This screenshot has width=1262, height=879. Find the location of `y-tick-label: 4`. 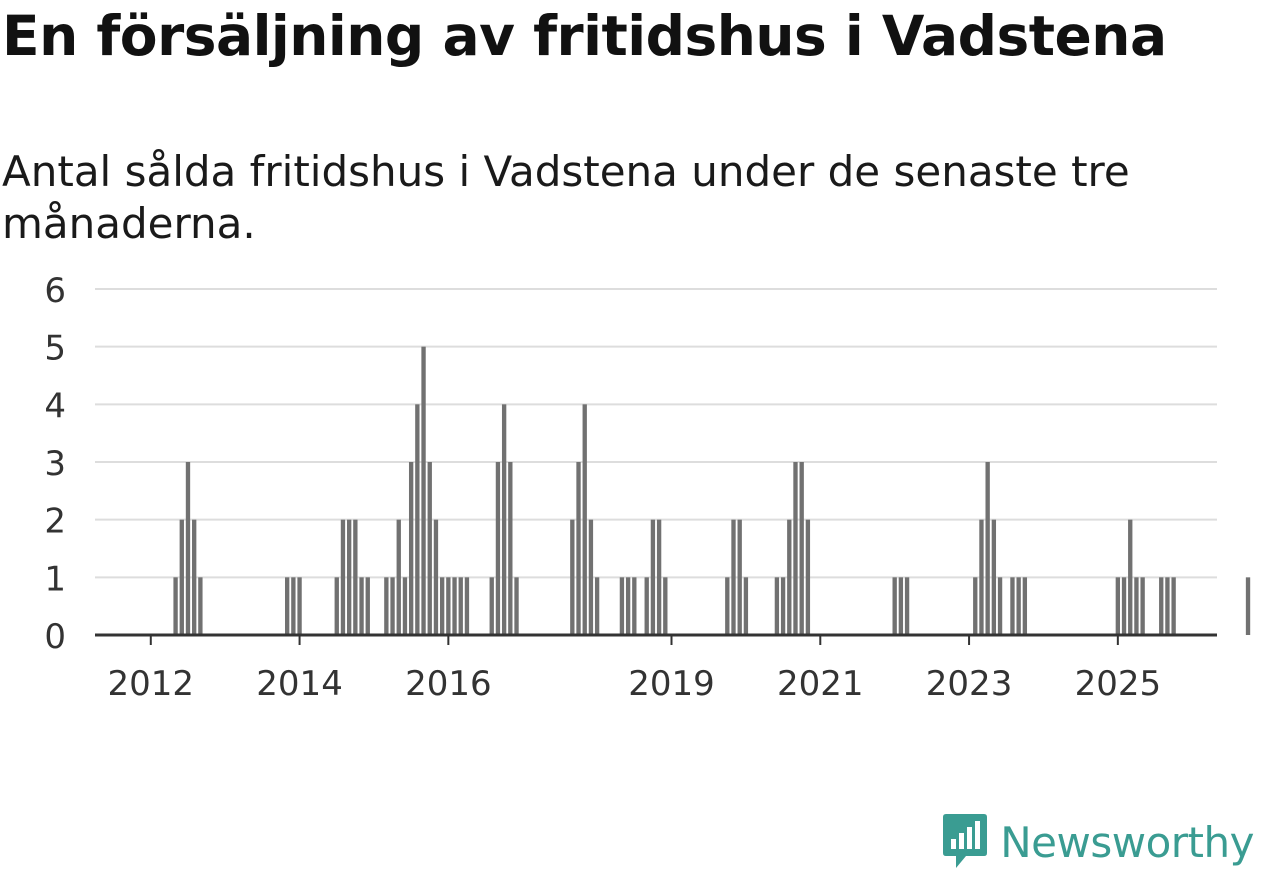

y-tick-label: 4 is located at coordinates (55, 406).